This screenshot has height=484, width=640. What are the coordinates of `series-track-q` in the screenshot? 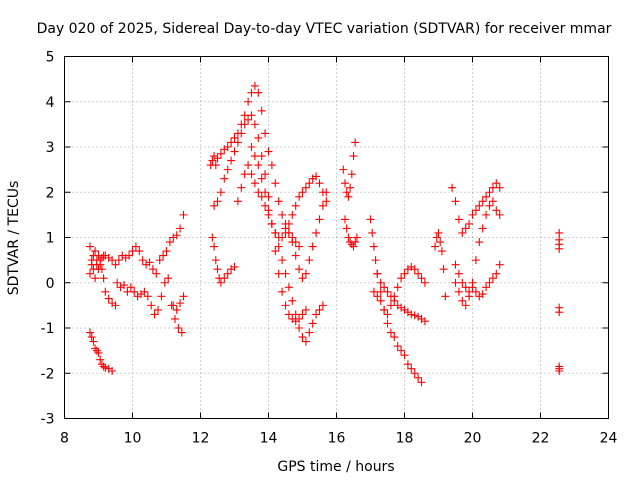 It's located at (440, 264).